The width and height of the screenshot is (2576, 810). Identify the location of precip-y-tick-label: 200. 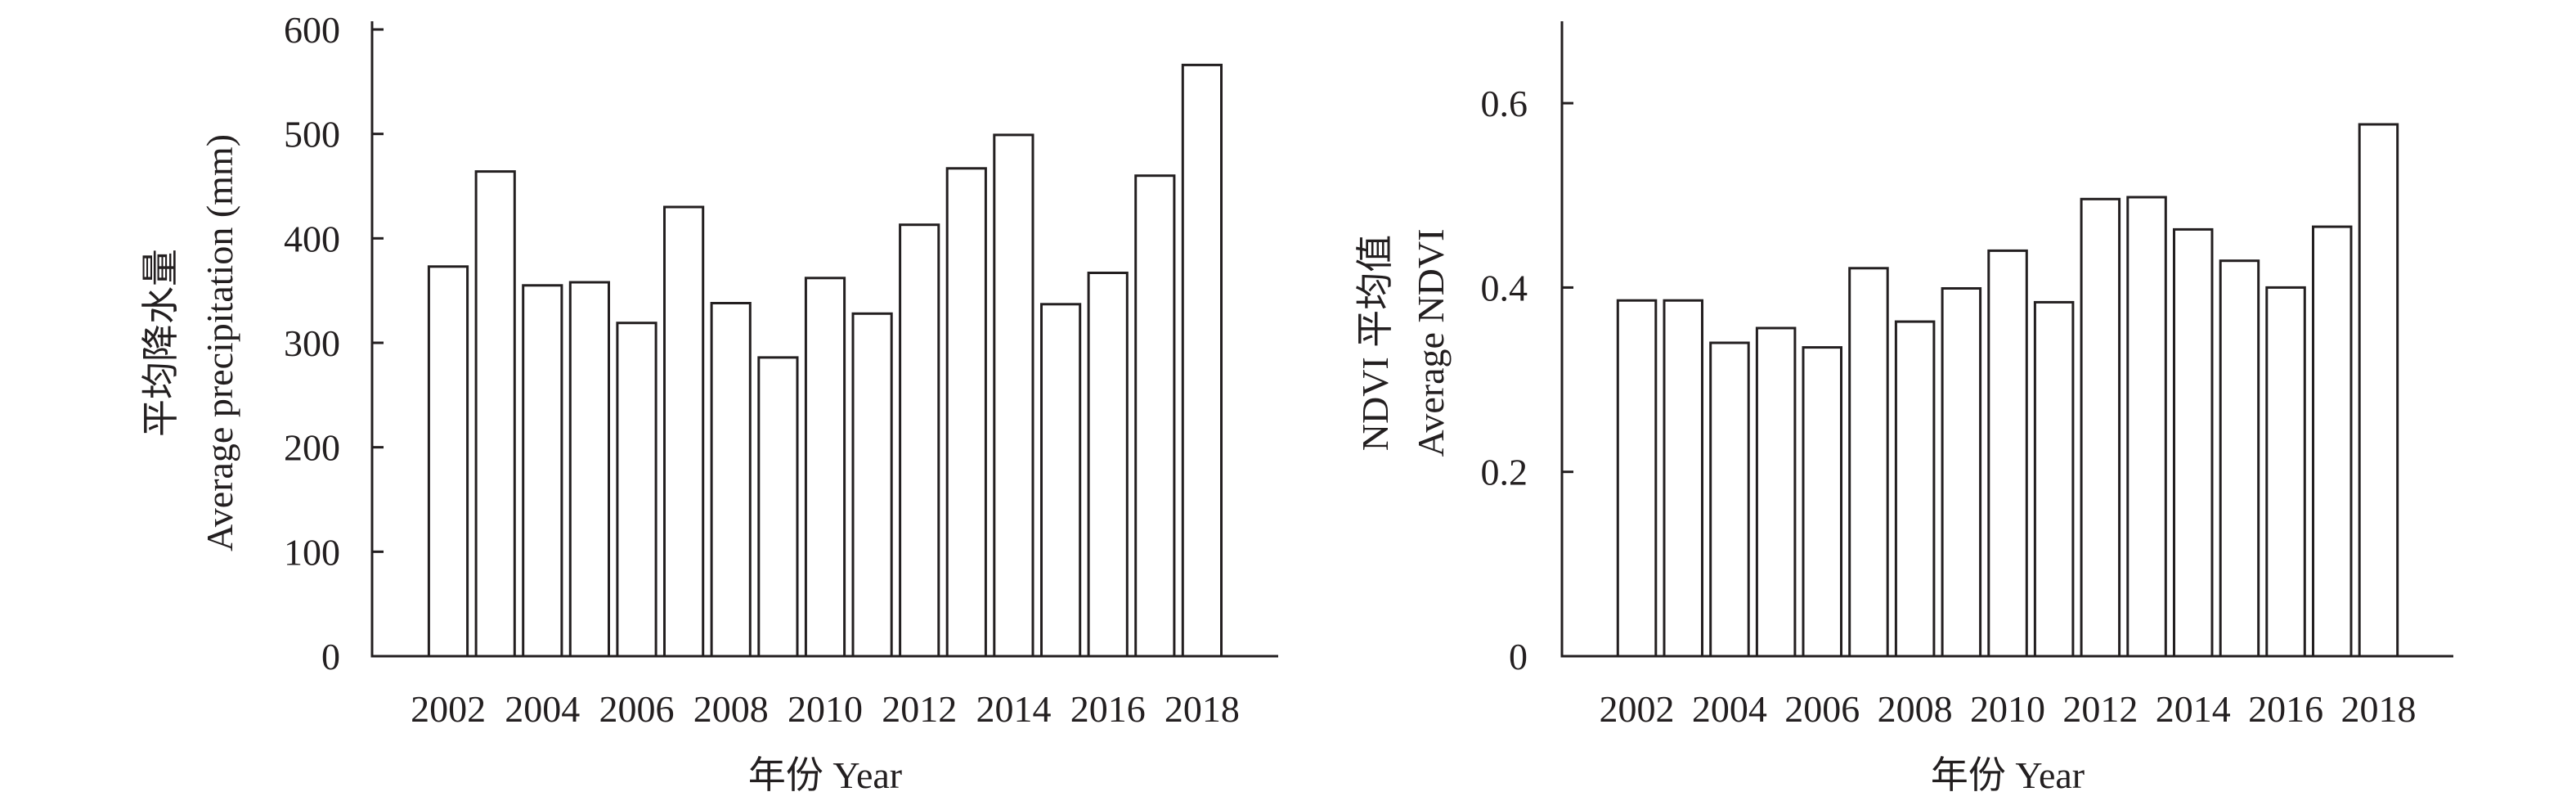
(312, 448).